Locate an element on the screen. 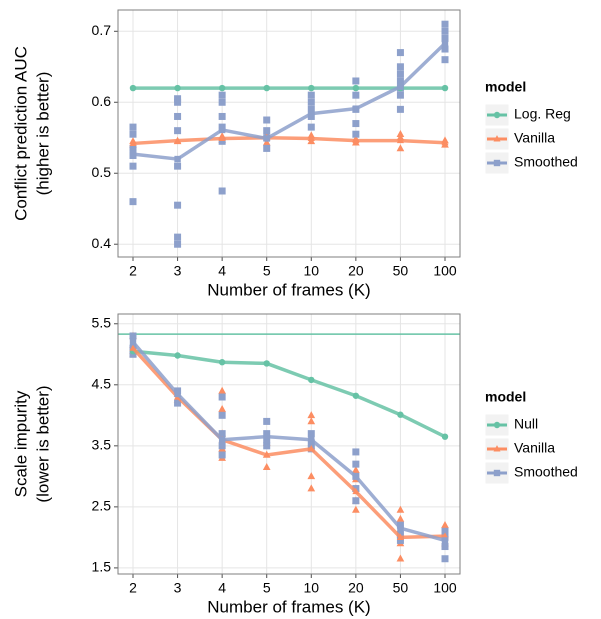 The height and width of the screenshot is (619, 601). y-tick-label: 0.7 is located at coordinates (102, 30).